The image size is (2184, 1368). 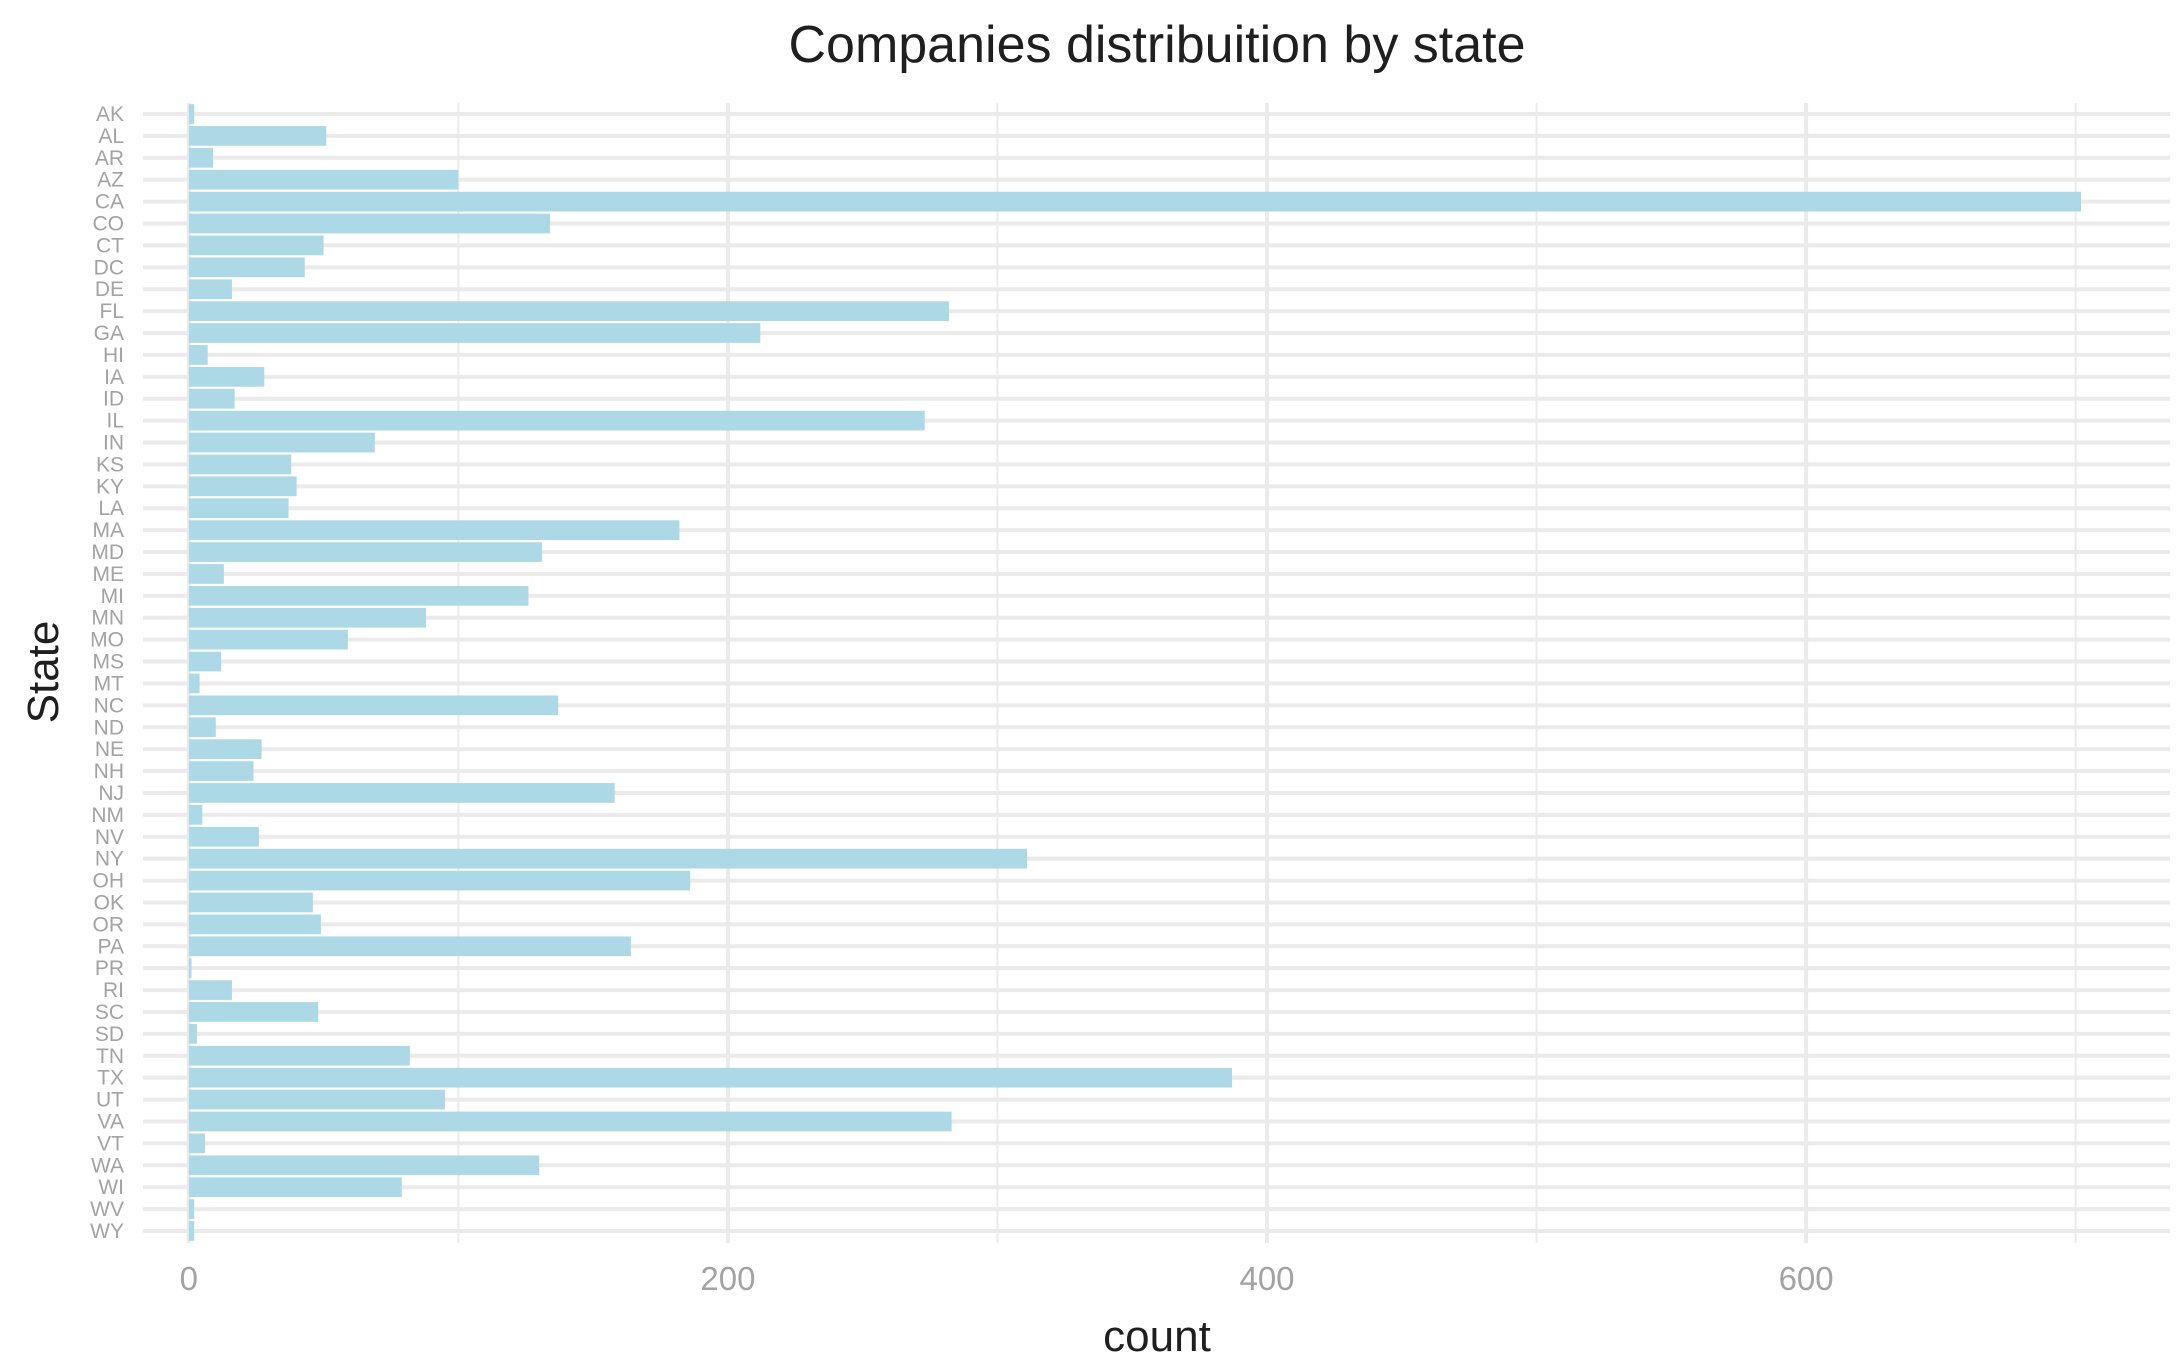 I want to click on bar-az, so click(x=323, y=179).